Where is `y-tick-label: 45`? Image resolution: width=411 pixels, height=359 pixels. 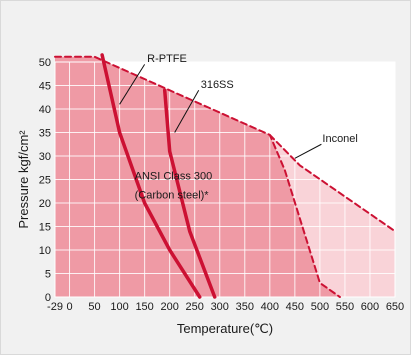
y-tick-label: 45 is located at coordinates (45, 87).